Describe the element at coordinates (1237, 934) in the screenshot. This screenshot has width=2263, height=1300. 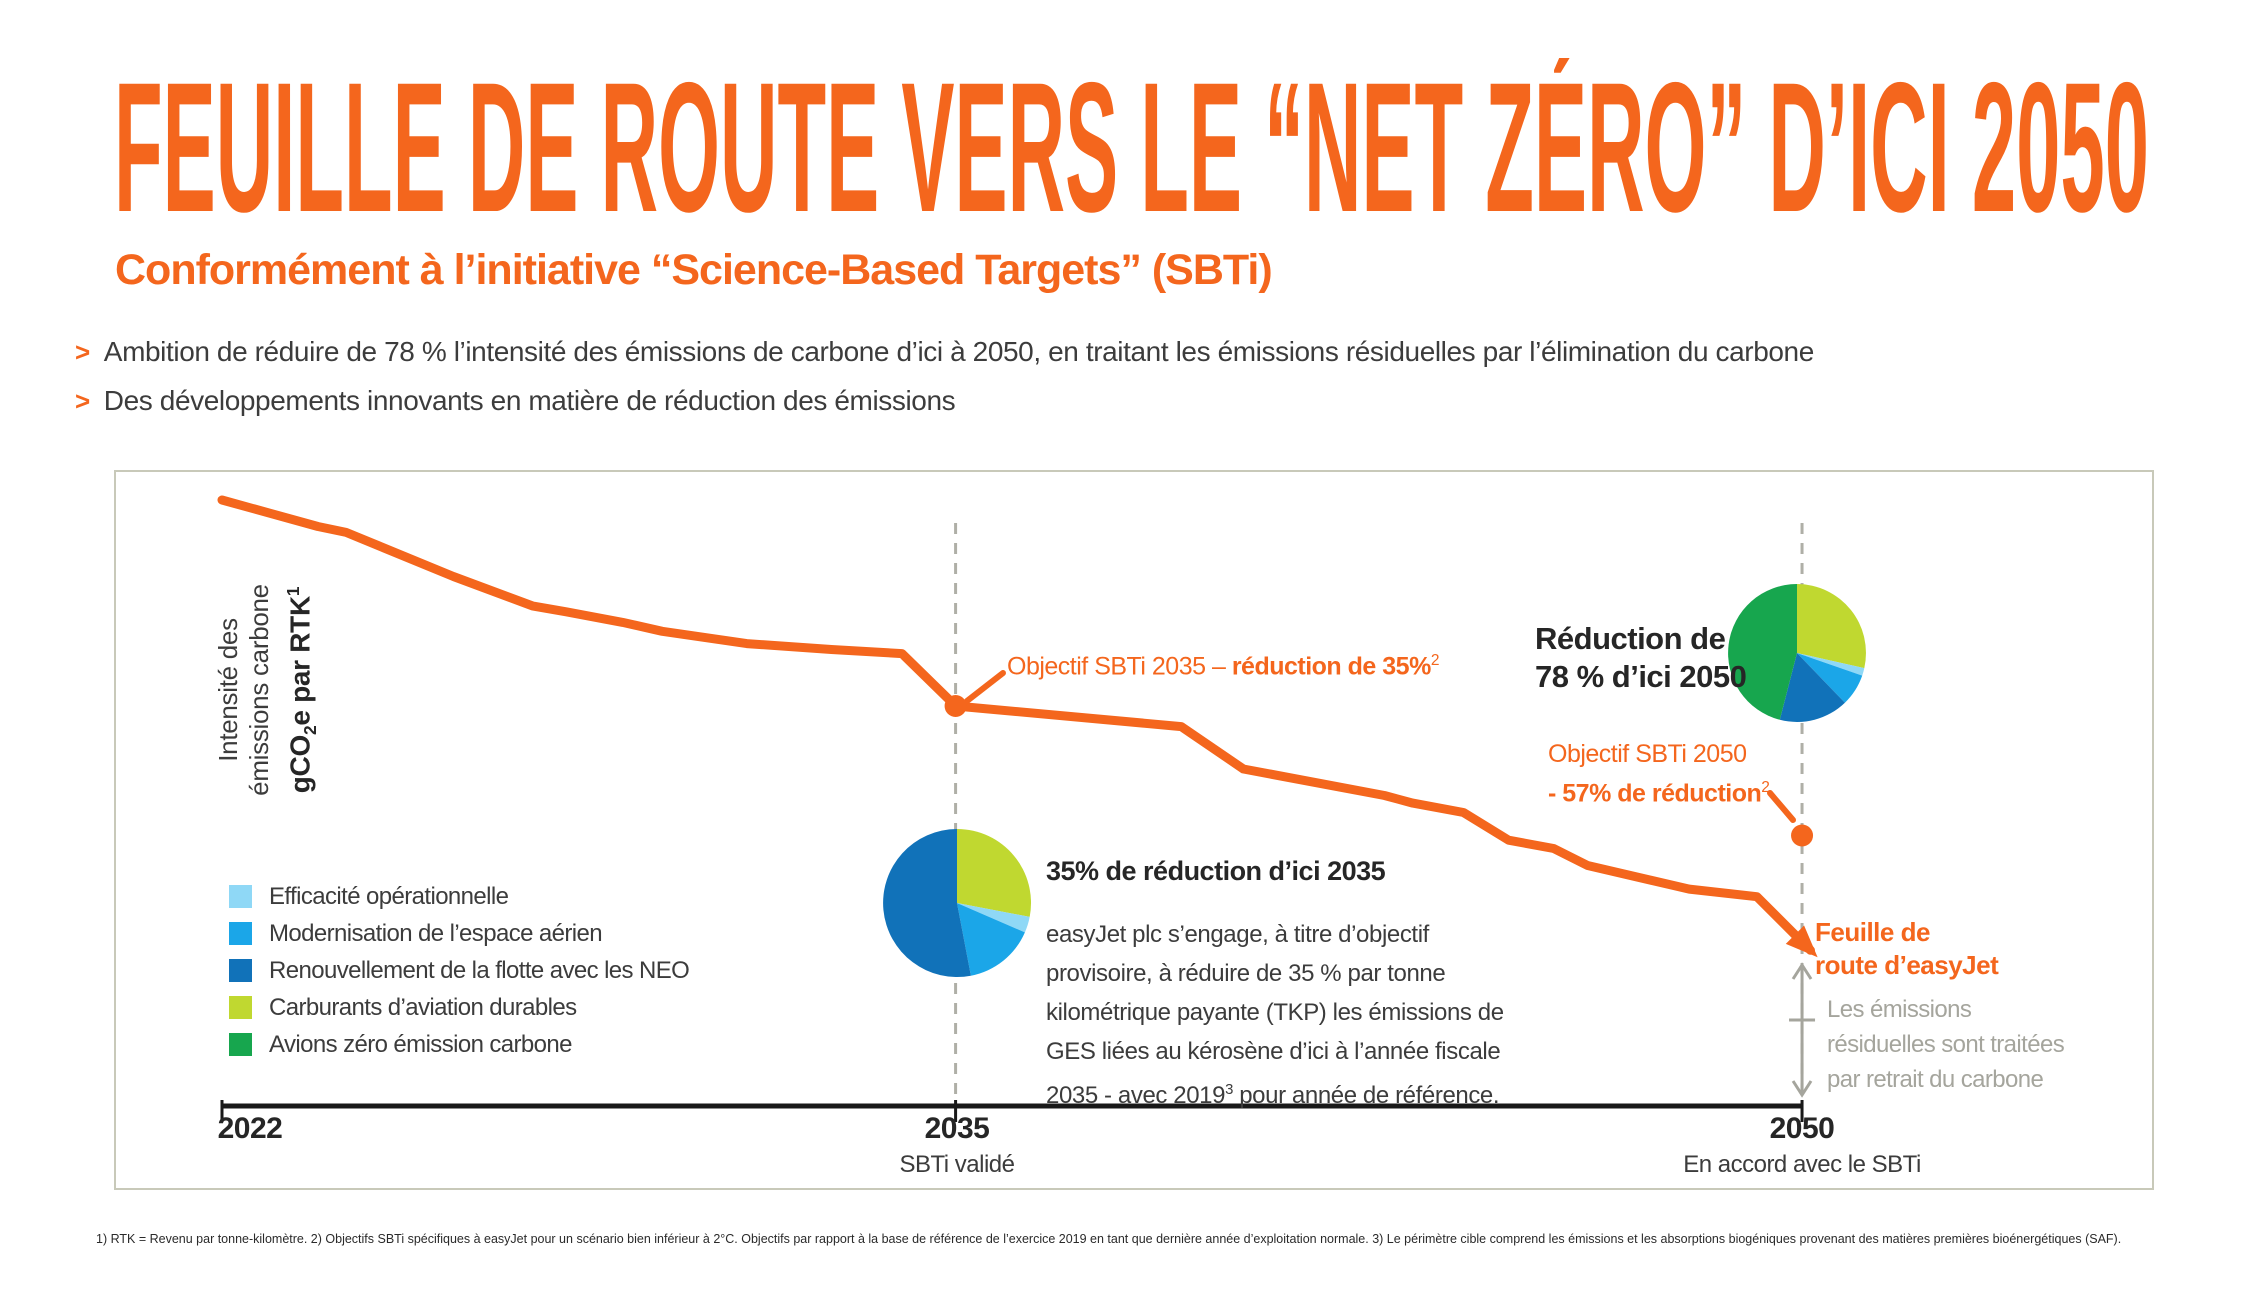
I see `box-2035-body-line: easyJet plc s’engage, à titre d’objectif` at that location.